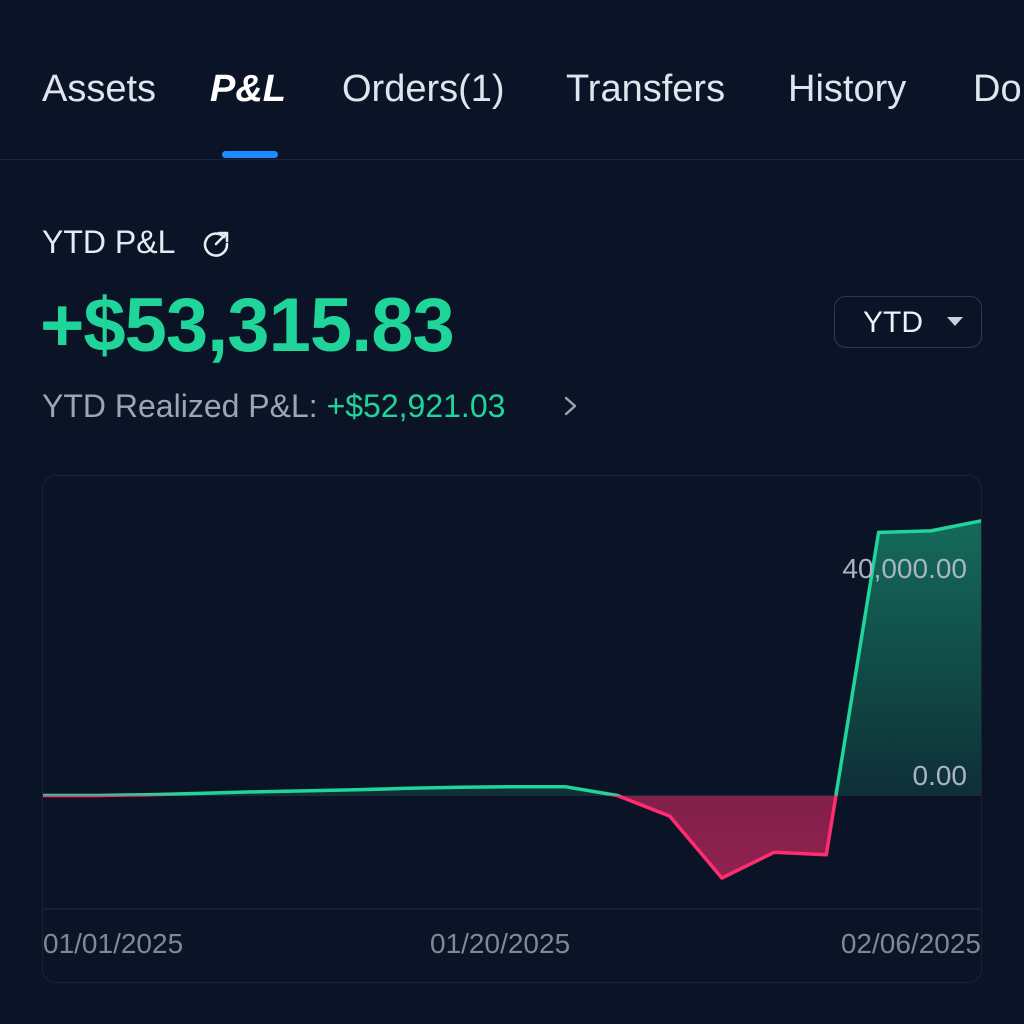 The image size is (1024, 1024). What do you see at coordinates (955, 321) in the screenshot?
I see `caret-down-icon` at bounding box center [955, 321].